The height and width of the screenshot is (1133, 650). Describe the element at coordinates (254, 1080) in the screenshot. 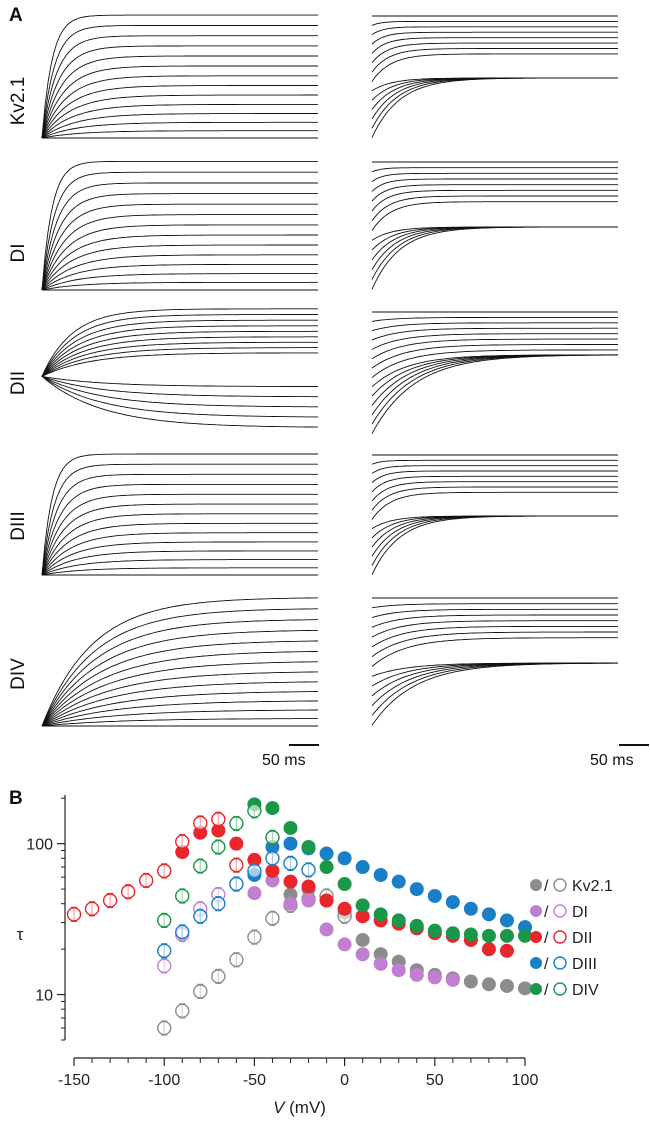

I see `x-tick-label: -50` at that location.